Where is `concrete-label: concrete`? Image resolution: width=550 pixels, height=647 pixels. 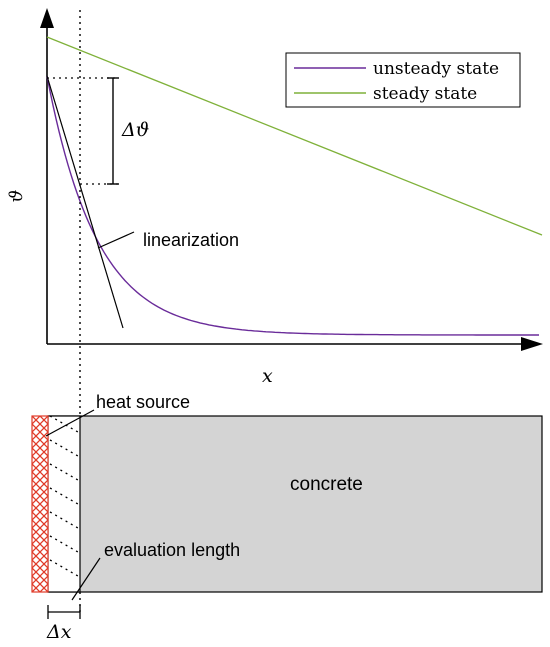
concrete-label: concrete is located at coordinates (326, 484).